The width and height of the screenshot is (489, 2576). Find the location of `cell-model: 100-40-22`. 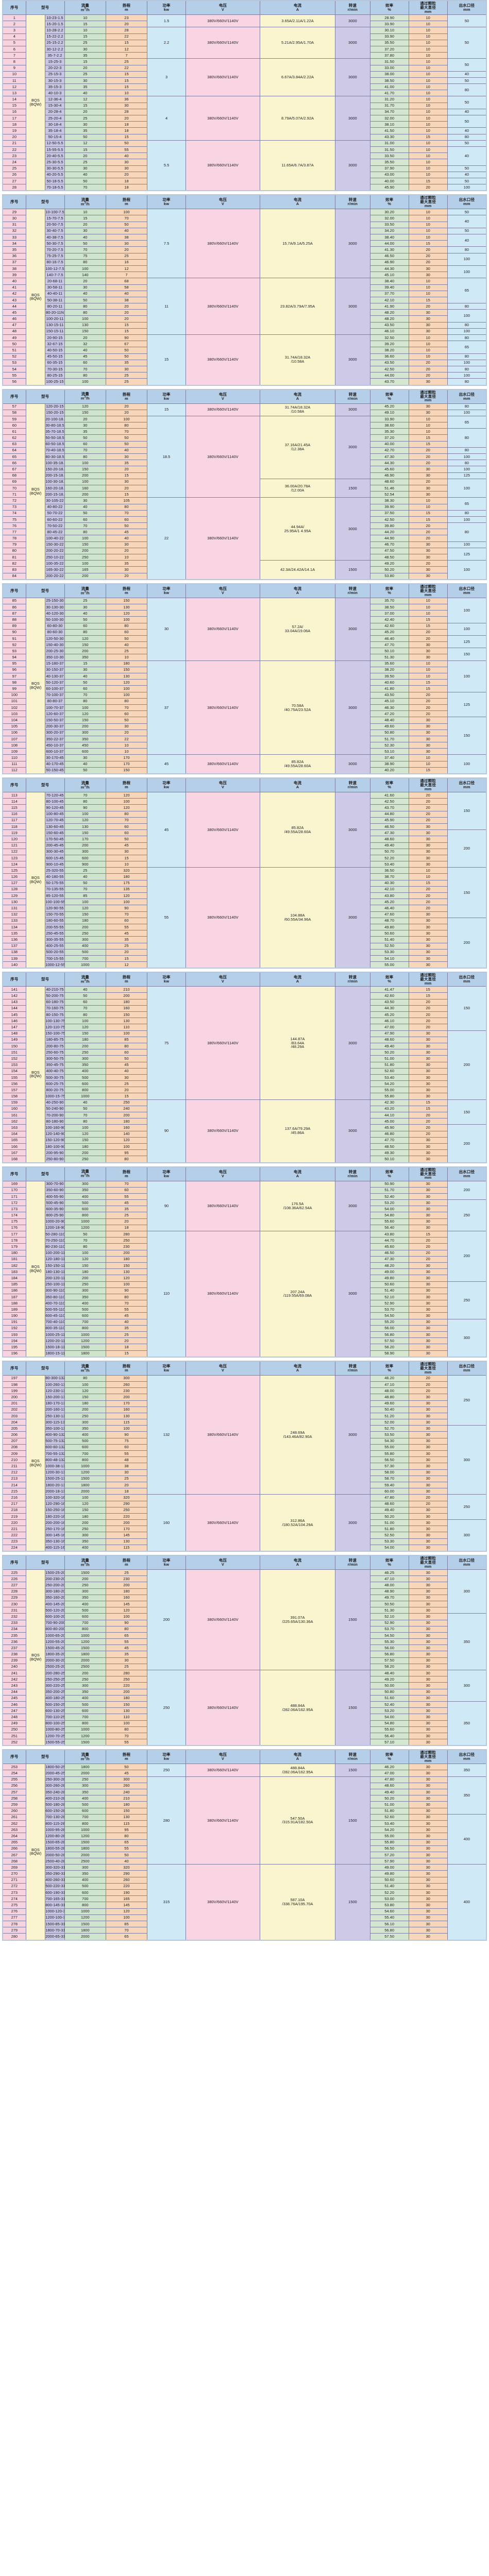

cell-model: 100-40-22 is located at coordinates (55, 538).